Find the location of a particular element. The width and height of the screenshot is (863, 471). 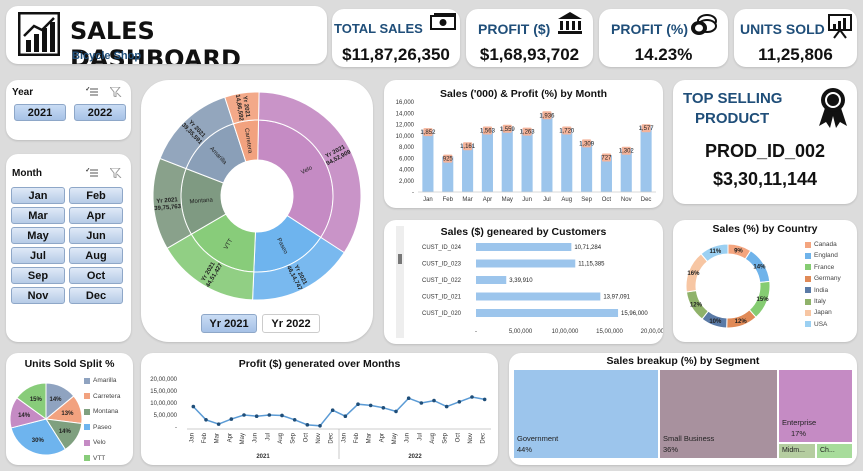

sunburst-outer-label-value: 14,86,592 is located at coordinates (239, 108).